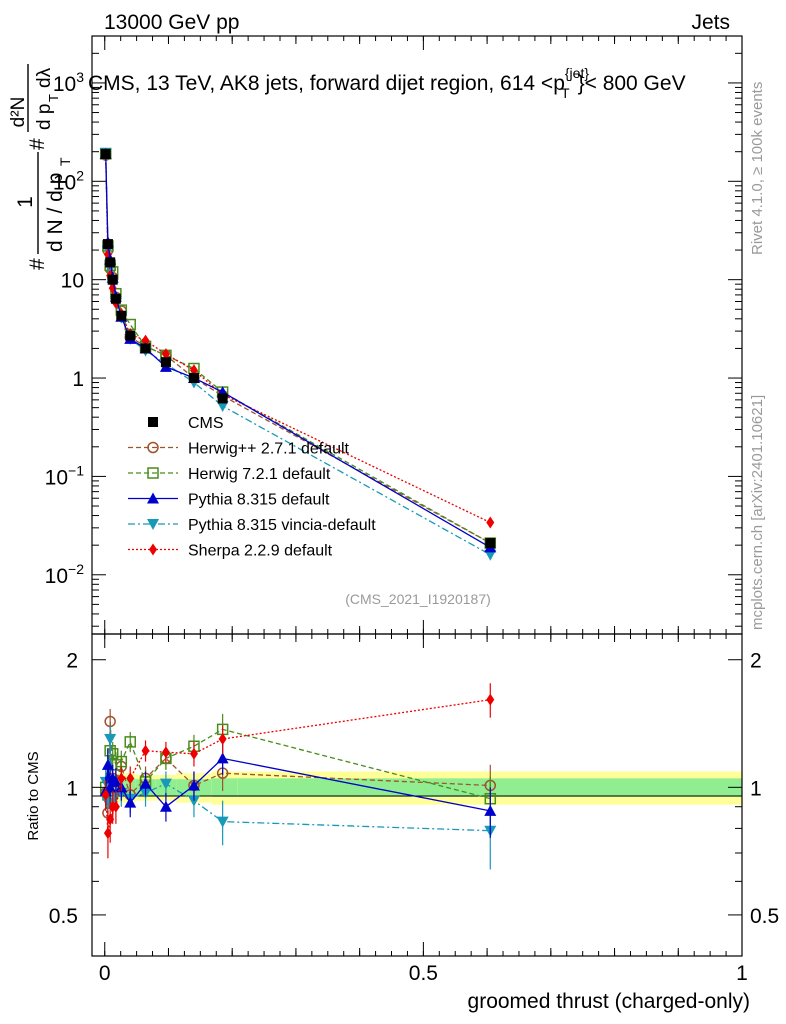 This screenshot has height=1024, width=786. What do you see at coordinates (259, 474) in the screenshot?
I see `legend-label: Herwig 7.2.1 default` at bounding box center [259, 474].